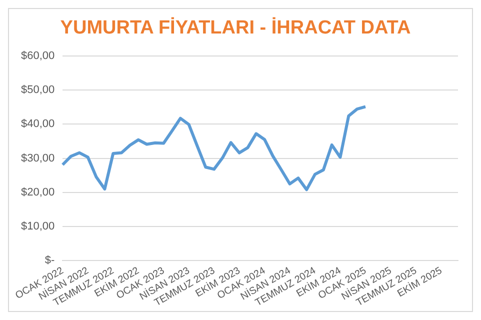  Describe the element at coordinates (37, 158) in the screenshot. I see `y-tick-label: $30,00` at that location.